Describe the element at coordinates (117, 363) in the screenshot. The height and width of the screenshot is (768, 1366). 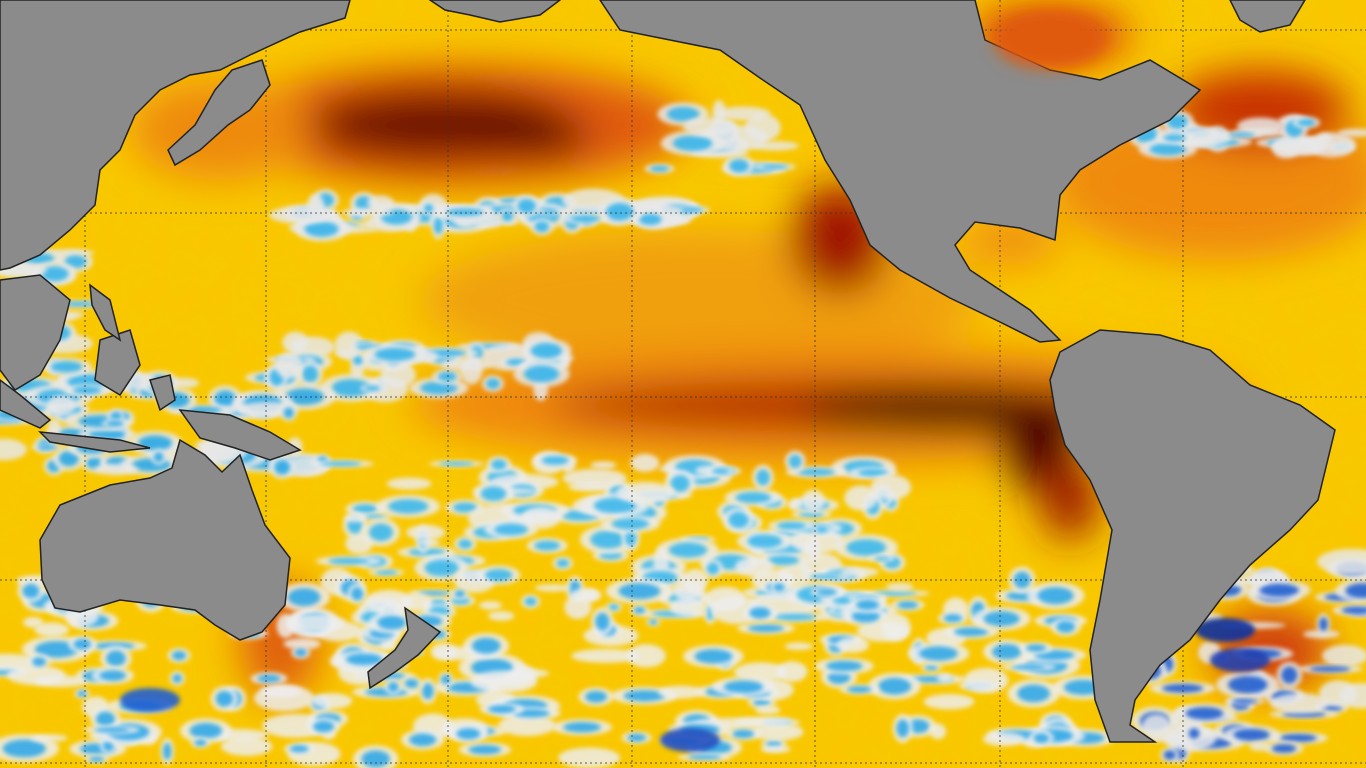
I see `borneo` at that location.